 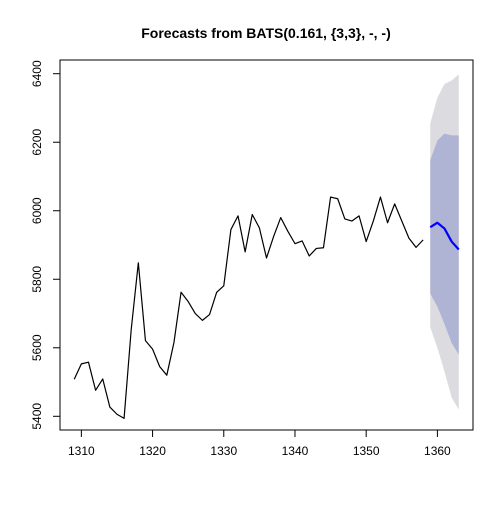 What do you see at coordinates (223, 451) in the screenshot?
I see `x-tick-label: 1330` at bounding box center [223, 451].